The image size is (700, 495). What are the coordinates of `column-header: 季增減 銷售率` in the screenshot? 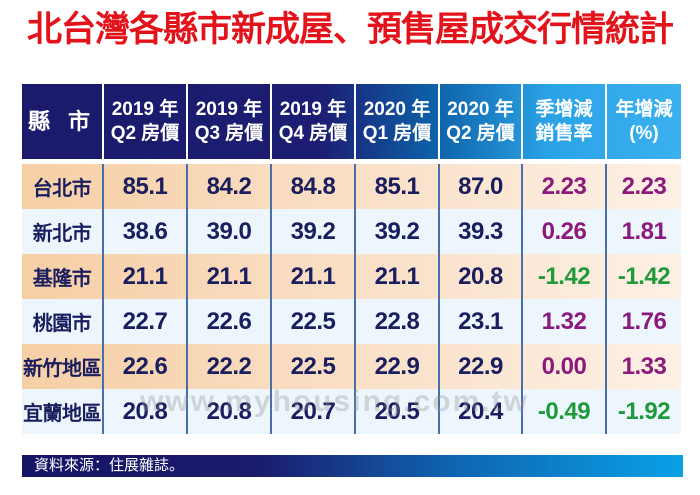 It's located at (563, 121).